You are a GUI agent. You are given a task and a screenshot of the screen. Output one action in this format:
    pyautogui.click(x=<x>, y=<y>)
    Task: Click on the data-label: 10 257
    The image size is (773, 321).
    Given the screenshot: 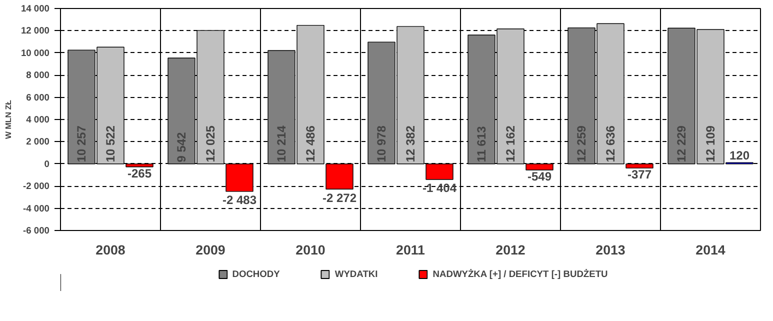 What is the action you would take?
    pyautogui.click(x=81, y=143)
    